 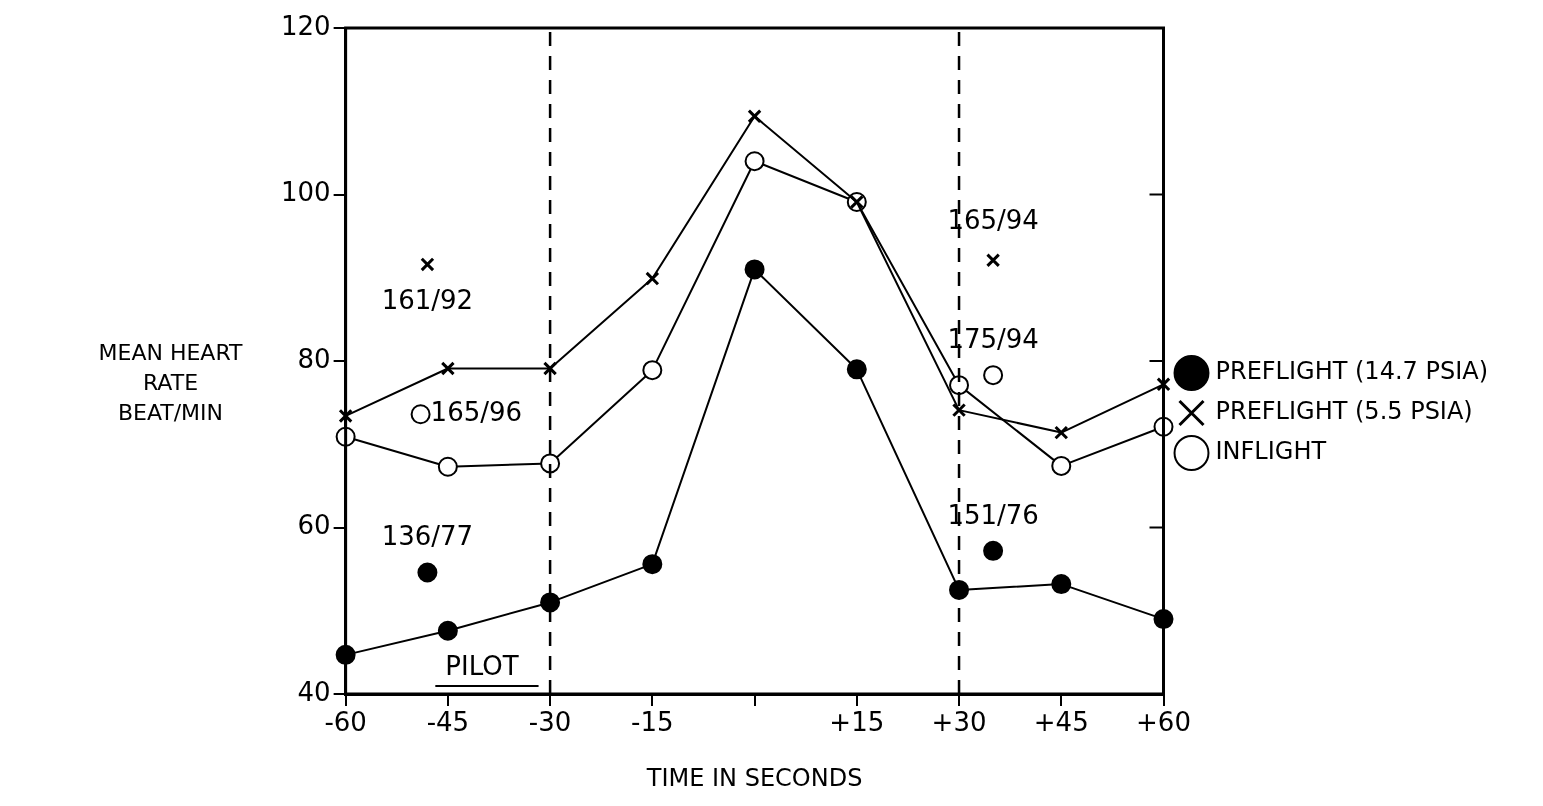 I want to click on annotation: 161/92, so click(x=427, y=300).